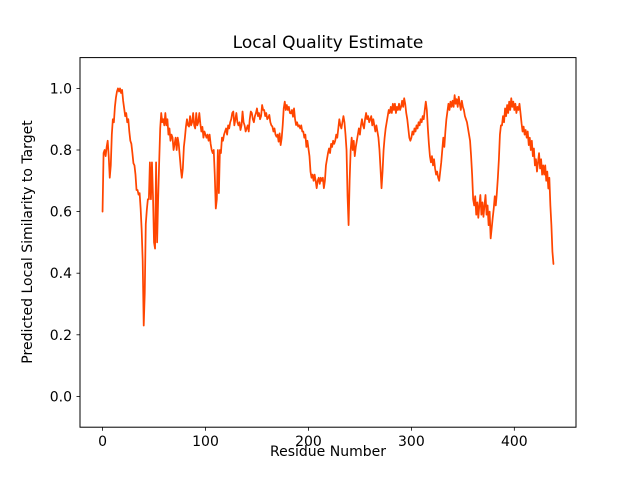 This screenshot has width=640, height=480. Describe the element at coordinates (411, 442) in the screenshot. I see `x-tick-label: 300` at that location.